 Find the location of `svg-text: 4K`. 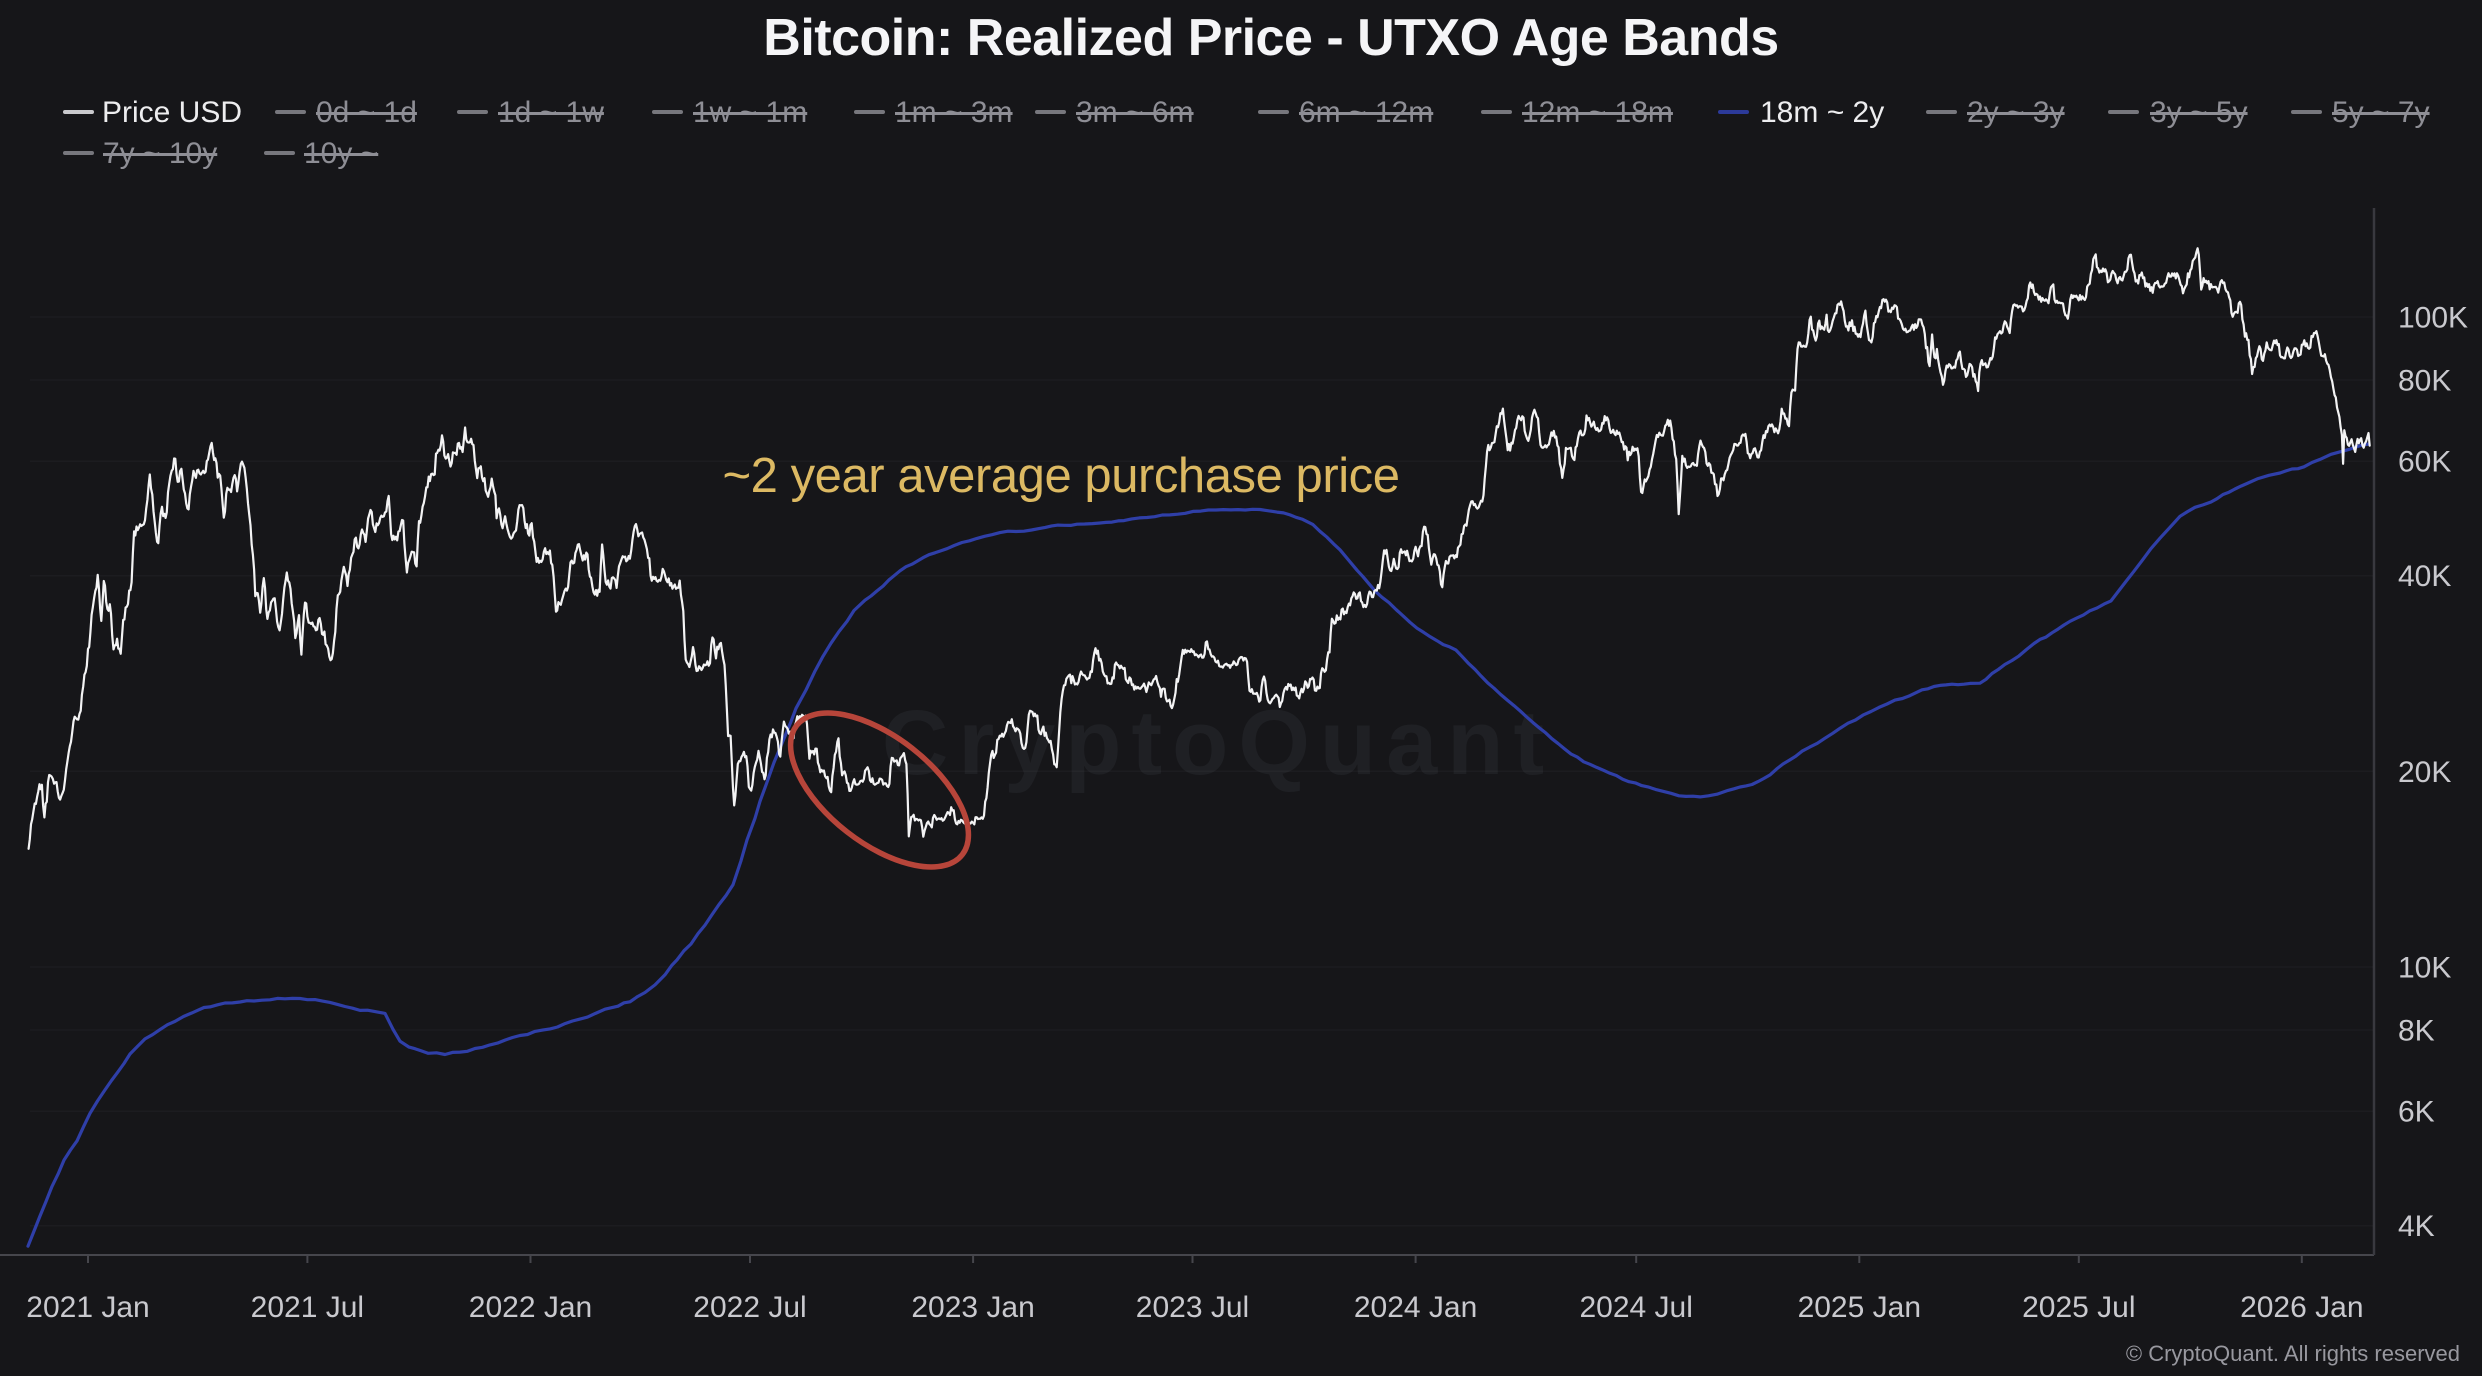

svg-text: 4K is located at coordinates (2416, 1226).